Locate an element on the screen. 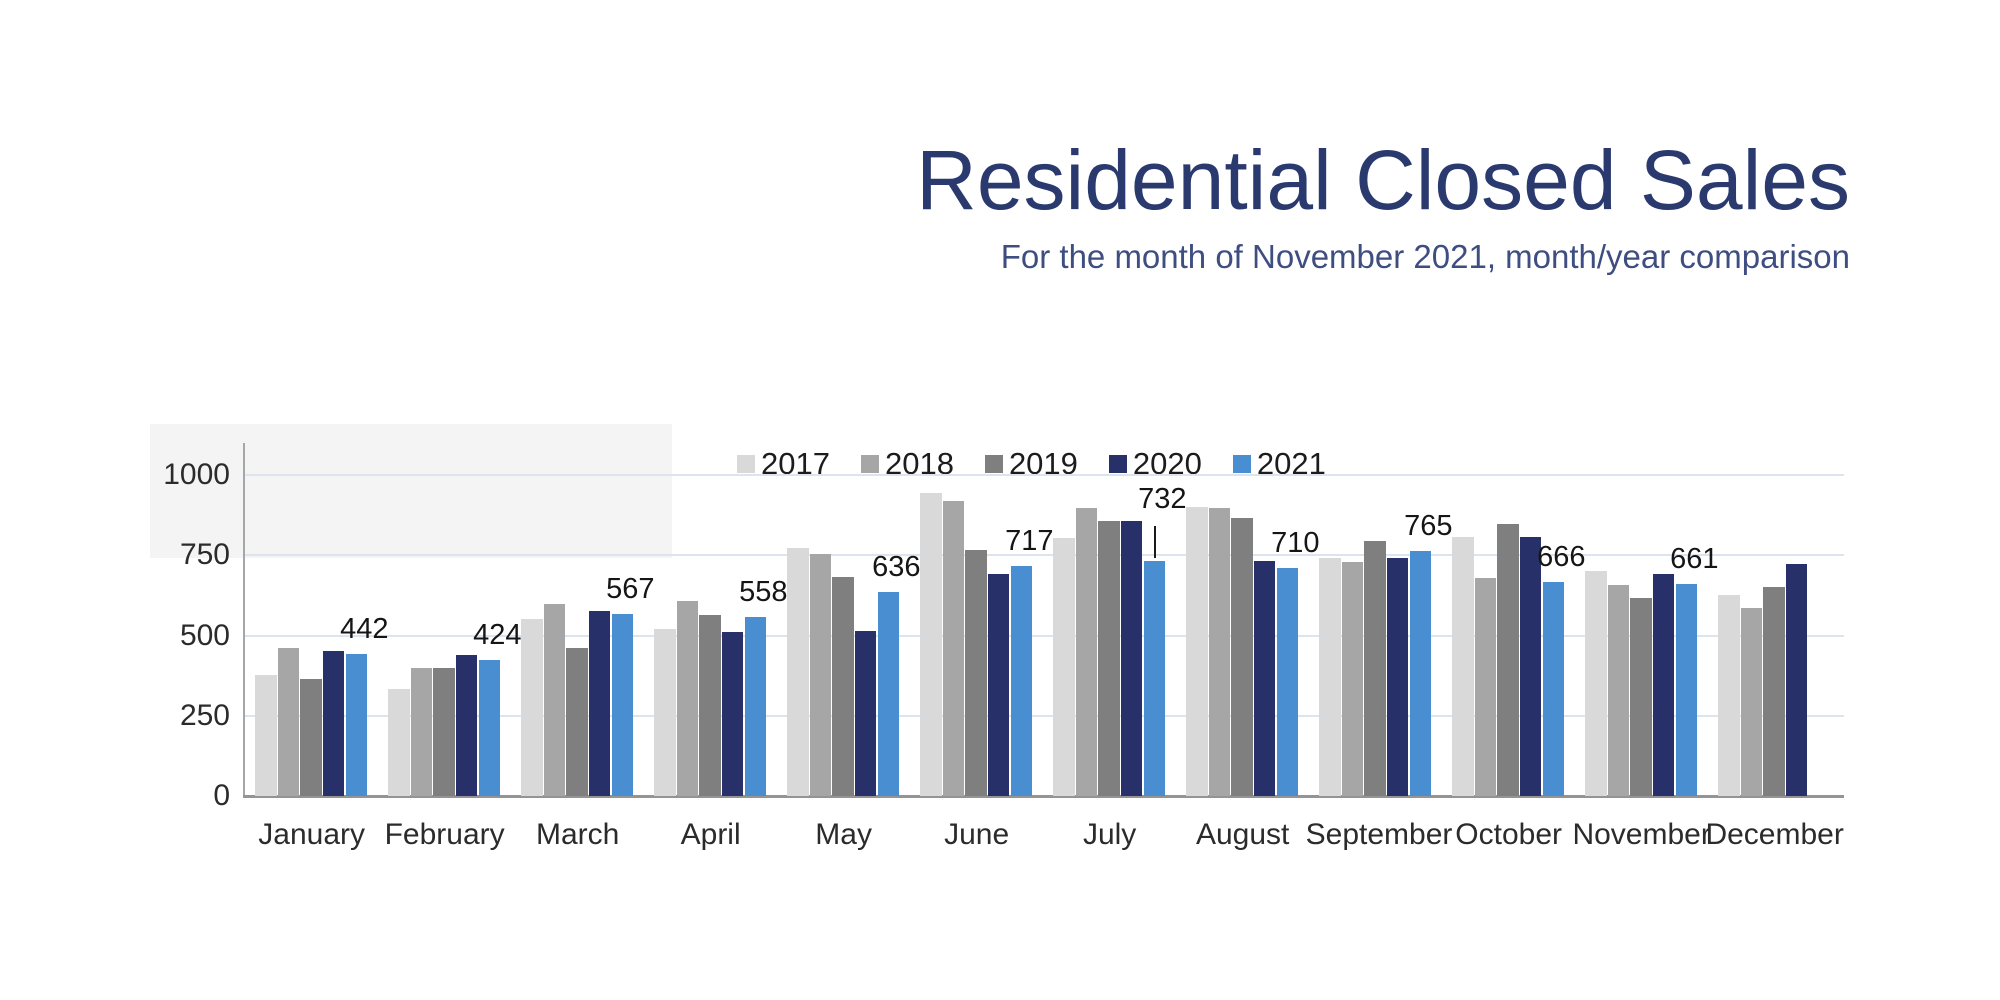  x-axis-label-april: April is located at coordinates (710, 834).